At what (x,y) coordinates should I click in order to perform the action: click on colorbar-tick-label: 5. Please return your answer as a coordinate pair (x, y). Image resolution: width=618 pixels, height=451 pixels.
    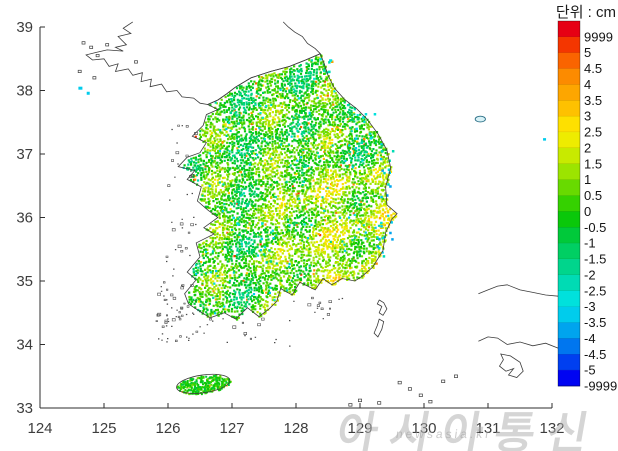
    Looking at the image, I should click on (587, 52).